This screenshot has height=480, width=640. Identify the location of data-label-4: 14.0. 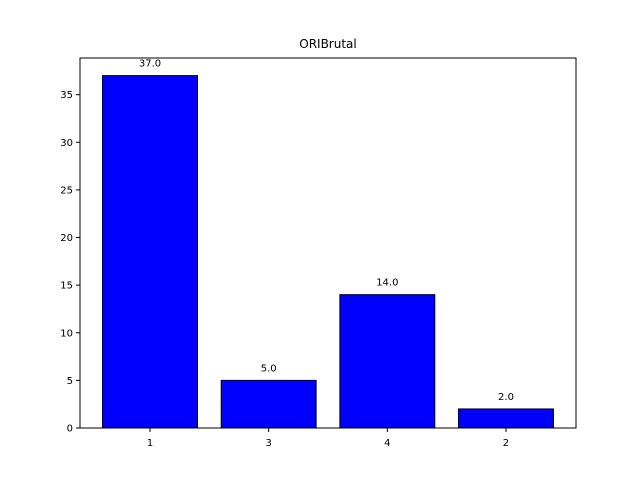
(387, 283).